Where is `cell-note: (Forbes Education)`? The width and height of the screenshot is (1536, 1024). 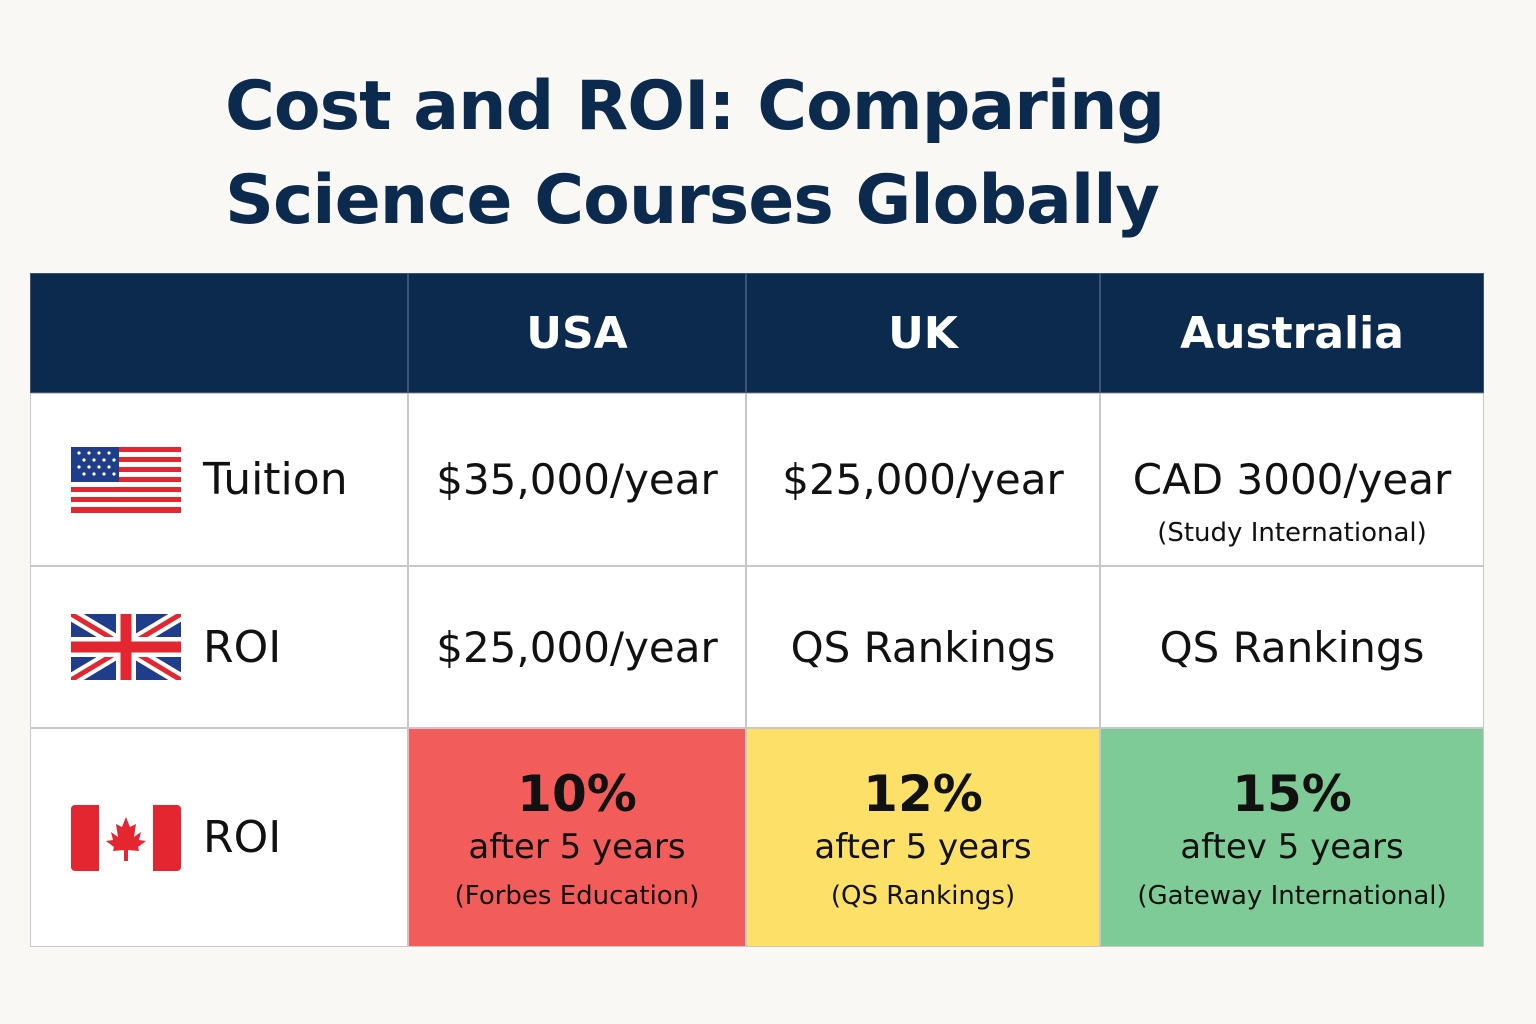 cell-note: (Forbes Education) is located at coordinates (577, 895).